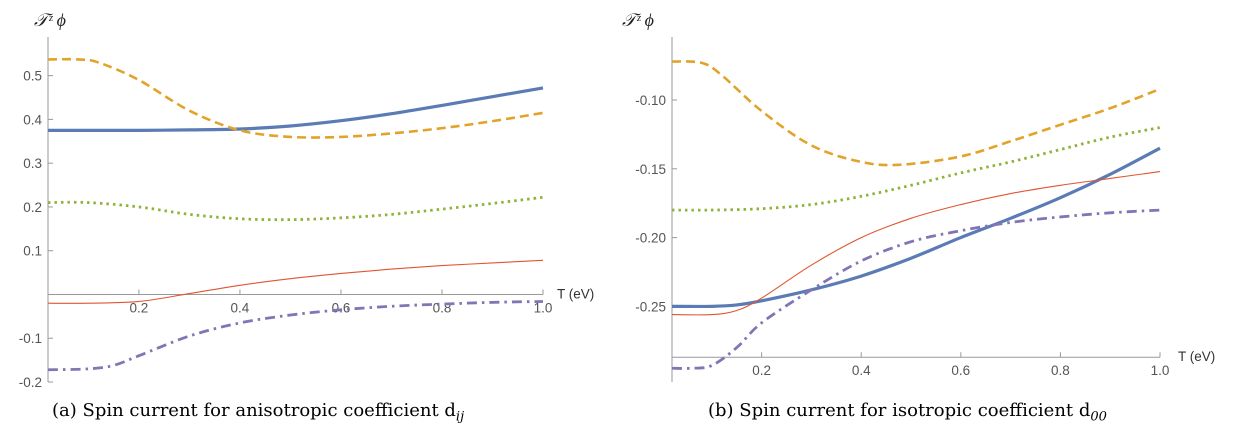 Image resolution: width=1234 pixels, height=442 pixels. Describe the element at coordinates (32, 163) in the screenshot. I see `y-tick-label: 0.3` at that location.